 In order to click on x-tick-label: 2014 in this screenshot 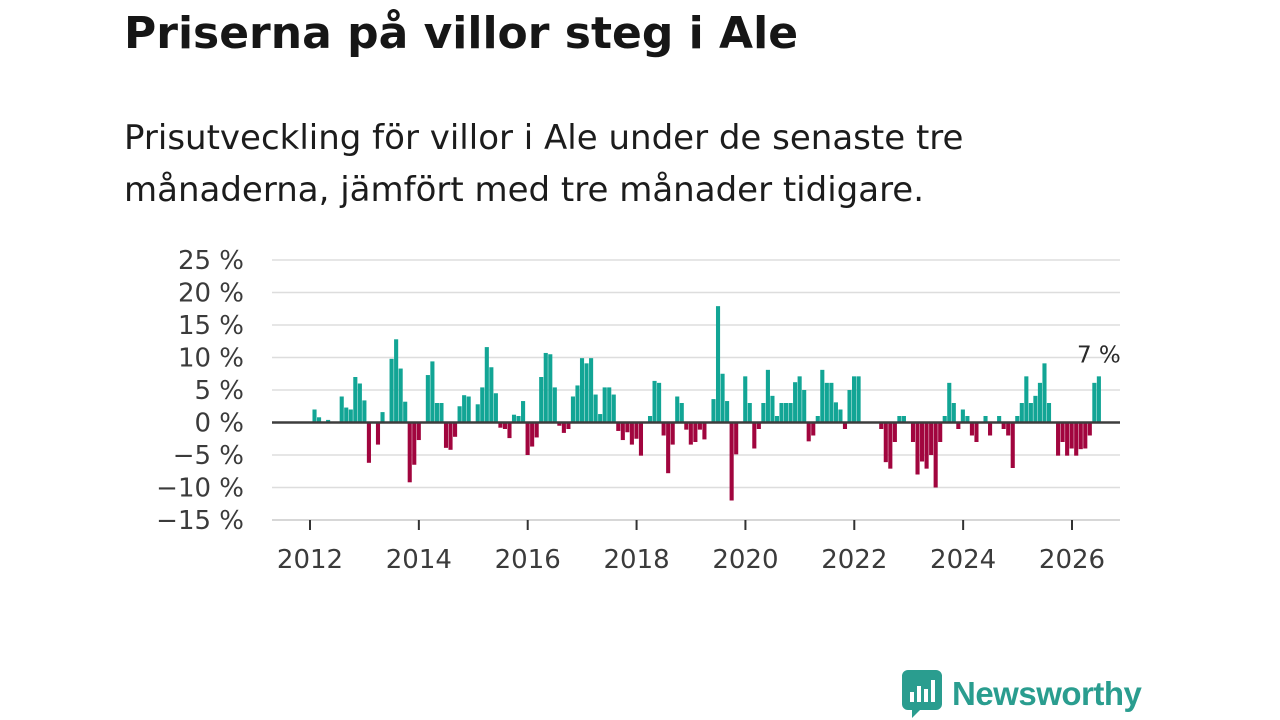, I will do `click(419, 560)`.